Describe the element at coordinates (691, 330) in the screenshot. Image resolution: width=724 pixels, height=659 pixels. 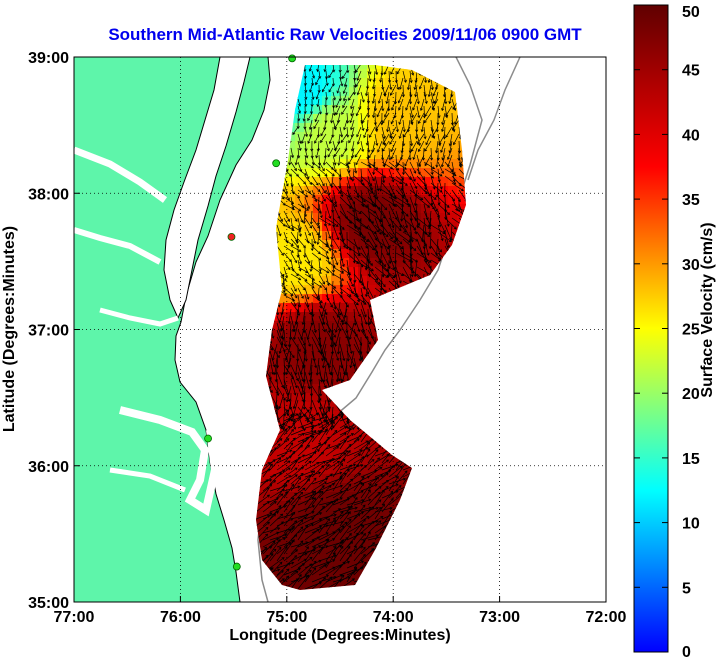
I see `colorbar-tick-label: 25` at that location.